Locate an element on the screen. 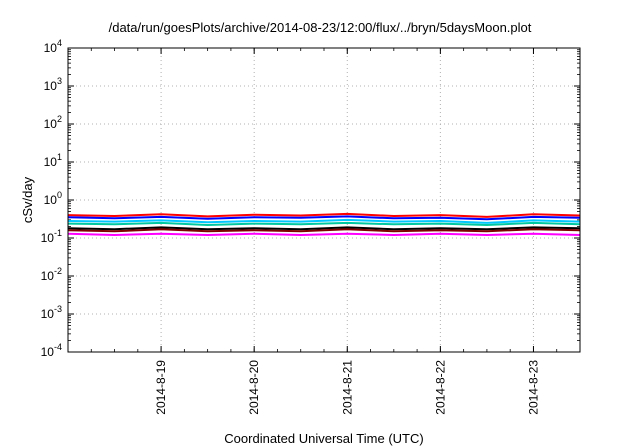 The width and height of the screenshot is (640, 448). y-tick-label: 10¹ is located at coordinates (53, 160).